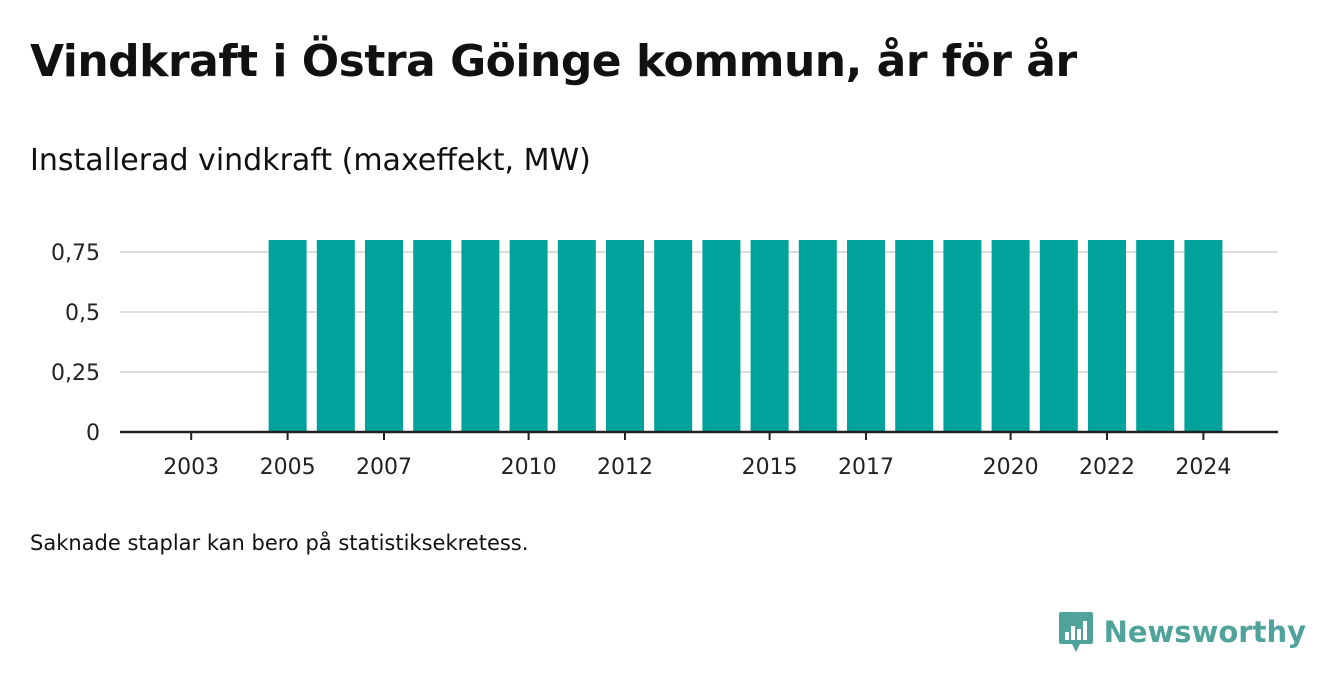 This screenshot has height=685, width=1340. What do you see at coordinates (335, 336) in the screenshot?
I see `bar-2006` at bounding box center [335, 336].